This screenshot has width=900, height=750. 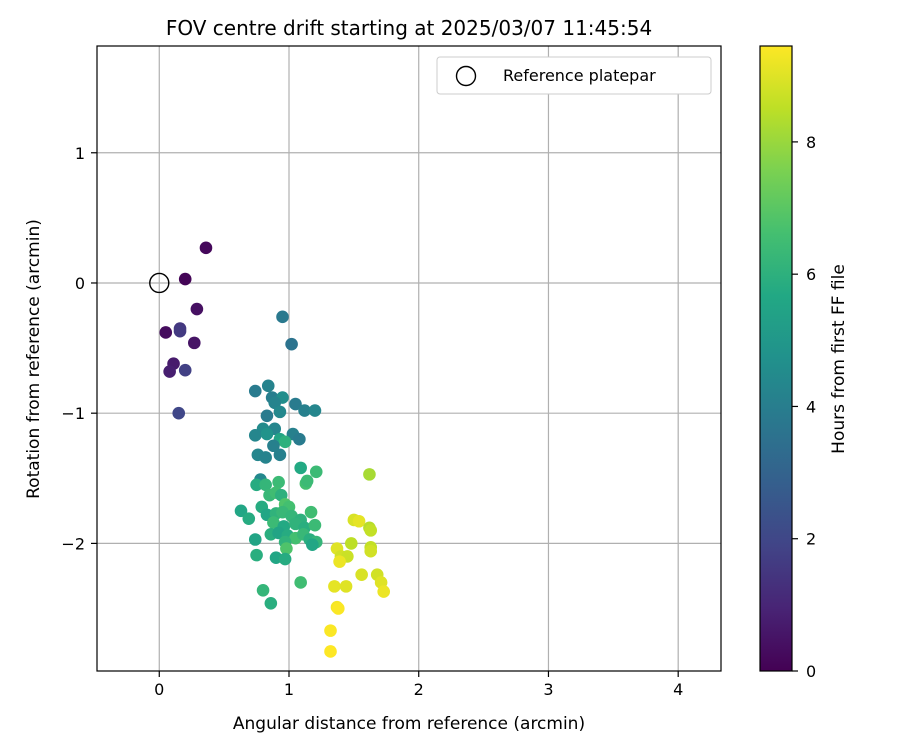 I want to click on data-points, so click(x=275, y=449).